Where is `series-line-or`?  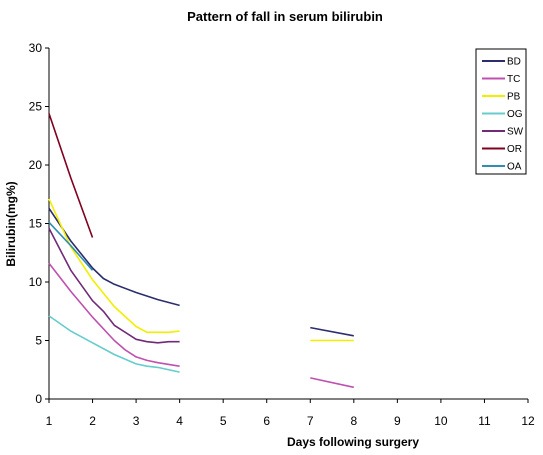 series-line-or is located at coordinates (71, 175).